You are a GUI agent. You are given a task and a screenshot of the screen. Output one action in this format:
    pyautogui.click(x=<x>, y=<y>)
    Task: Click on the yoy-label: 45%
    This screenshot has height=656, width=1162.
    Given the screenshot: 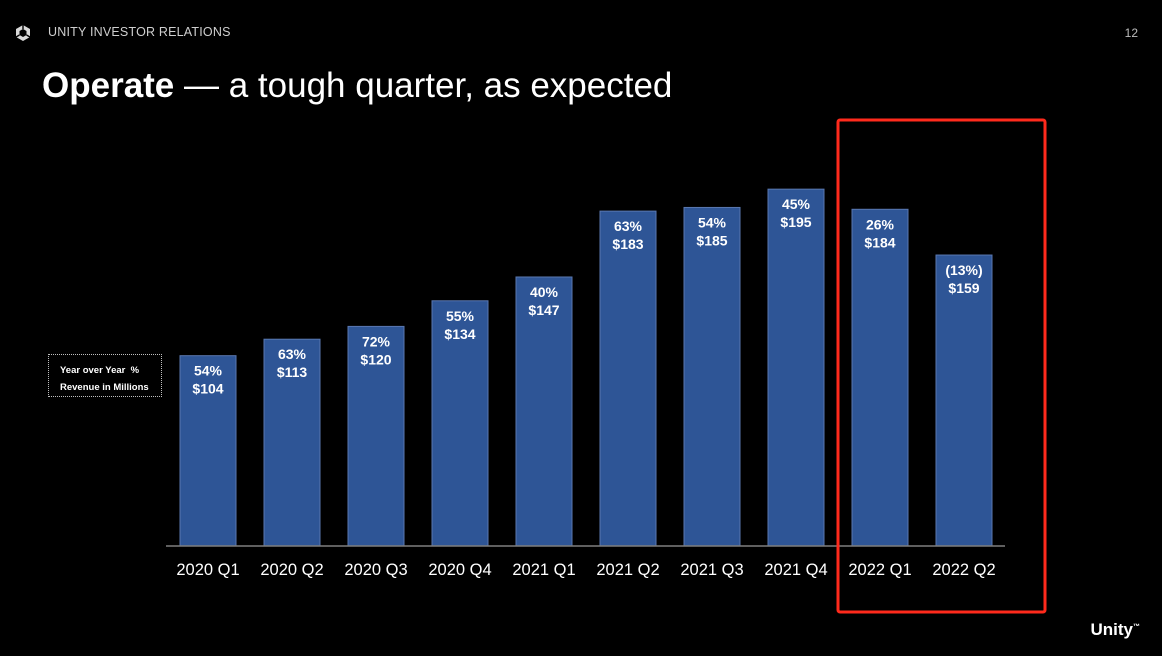 What is the action you would take?
    pyautogui.click(x=796, y=204)
    